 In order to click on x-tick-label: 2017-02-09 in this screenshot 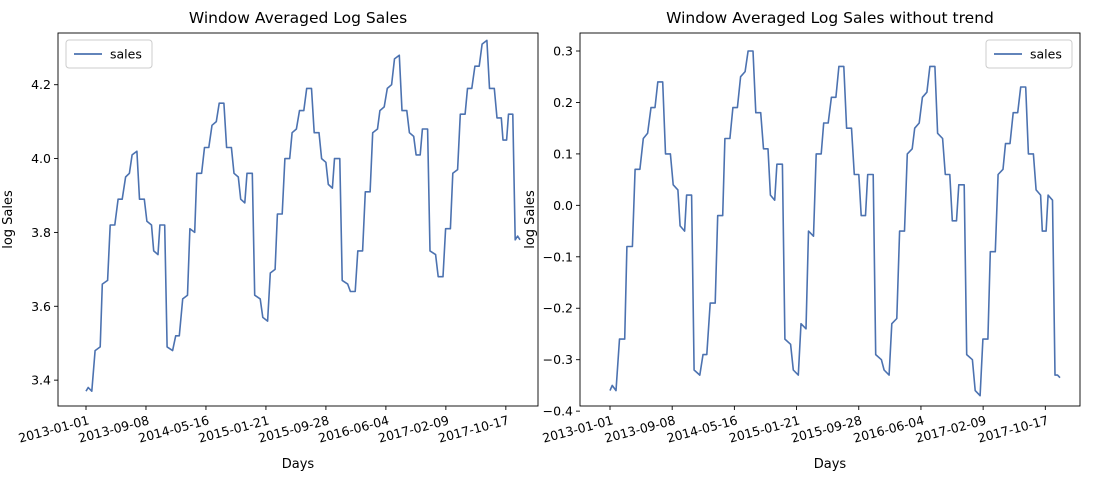, I will do `click(951, 428)`.